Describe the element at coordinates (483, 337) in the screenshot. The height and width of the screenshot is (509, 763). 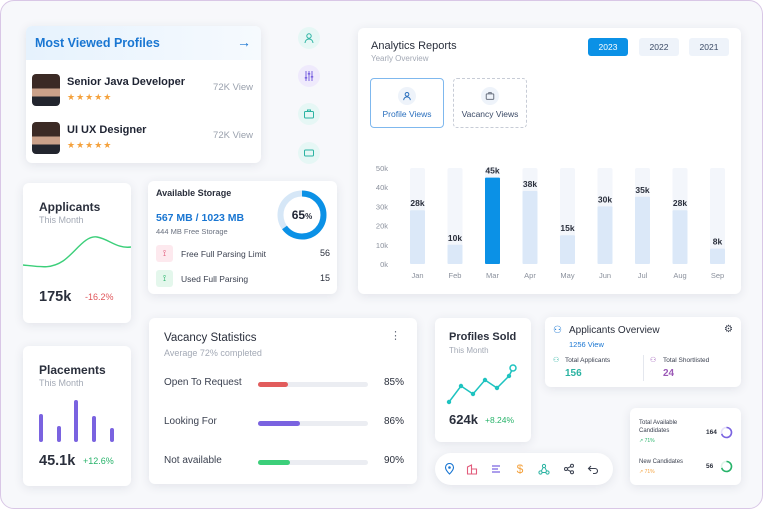
I see `card-title: Profiles Sold` at that location.